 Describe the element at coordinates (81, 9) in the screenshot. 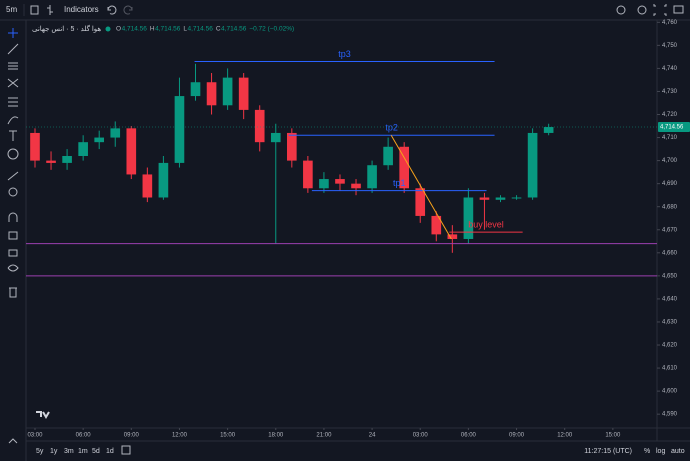

I see `indicators-button: Indicators` at that location.